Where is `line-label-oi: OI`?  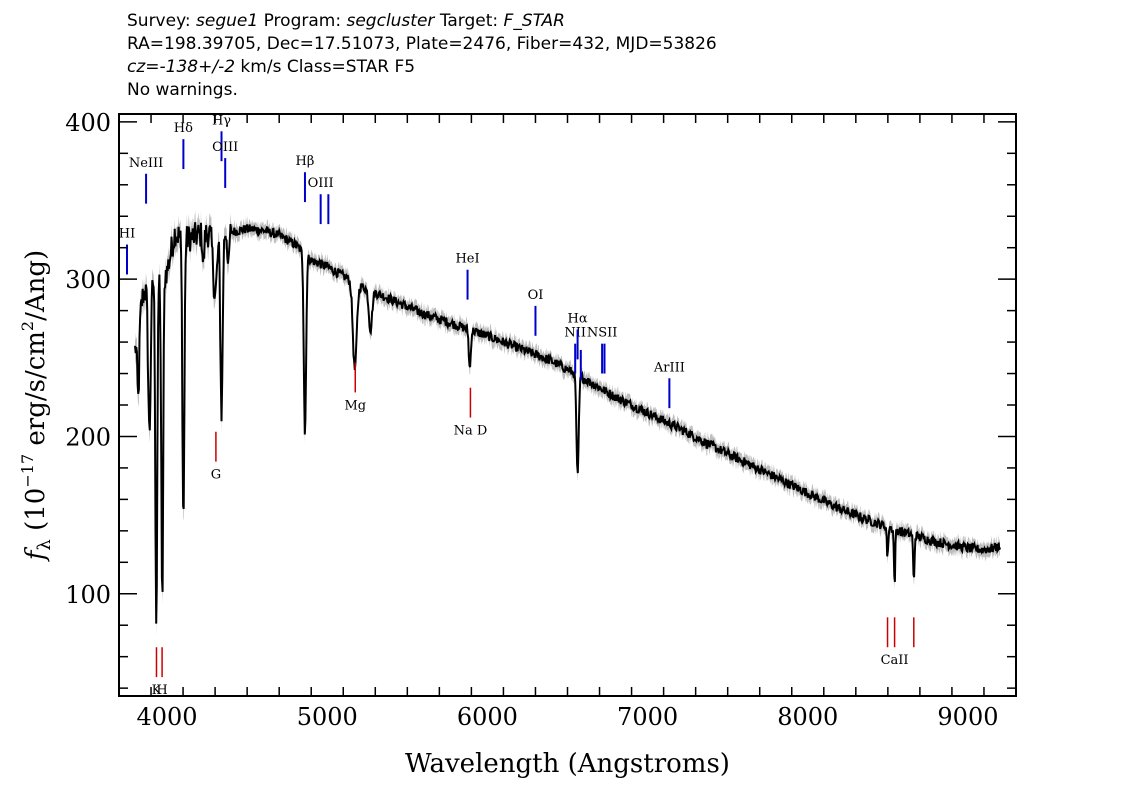
line-label-oi: OI is located at coordinates (536, 295).